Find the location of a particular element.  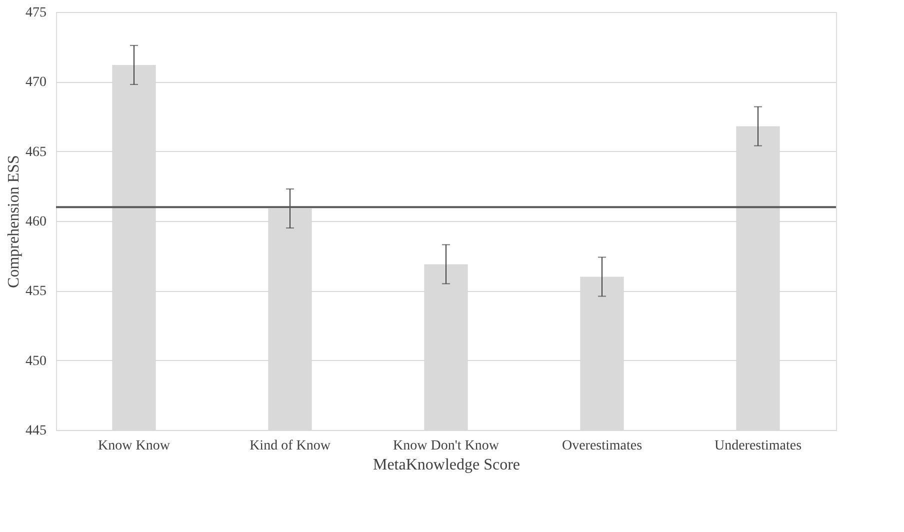

y-tick-label: 465 is located at coordinates (36, 152).